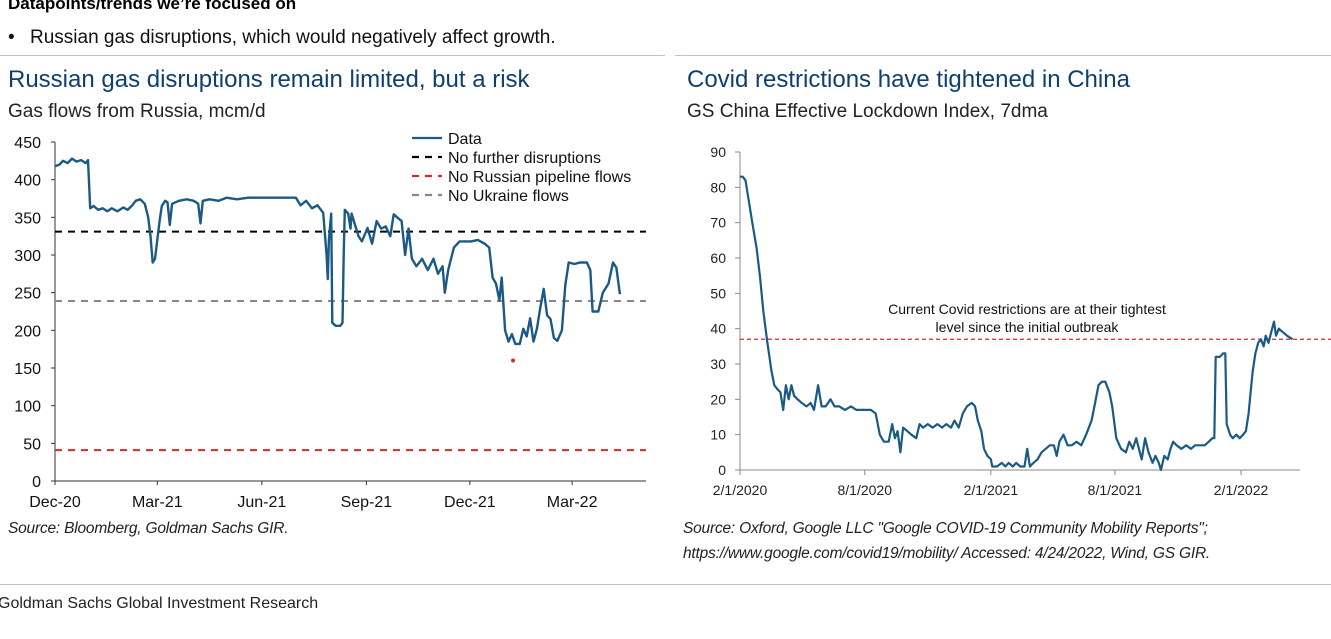 This screenshot has height=639, width=1331. Describe the element at coordinates (718, 364) in the screenshot. I see `y-tick-label: 30` at that location.